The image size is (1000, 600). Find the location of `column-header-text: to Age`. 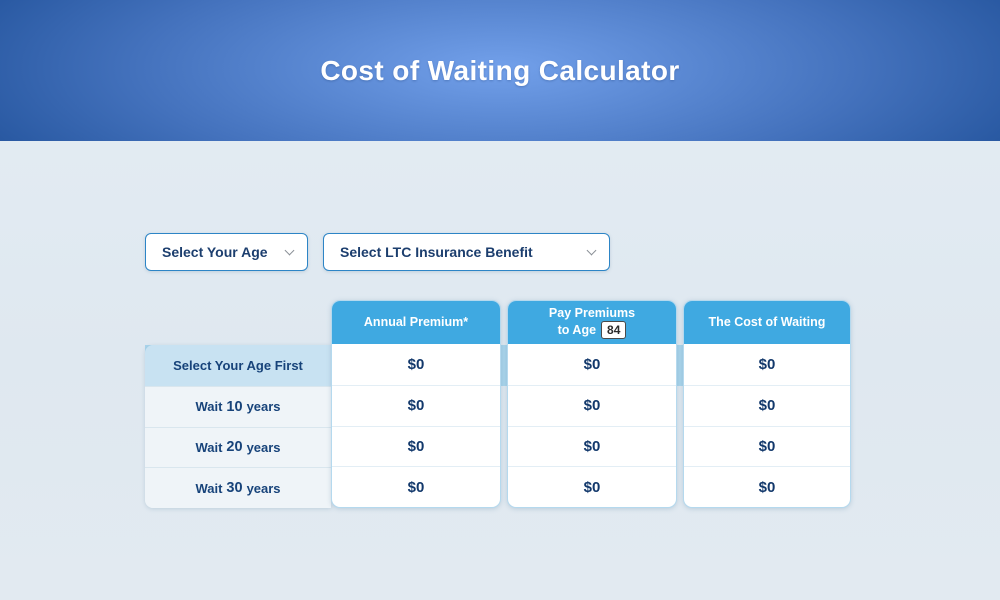

column-header-text: to Age is located at coordinates (577, 330).